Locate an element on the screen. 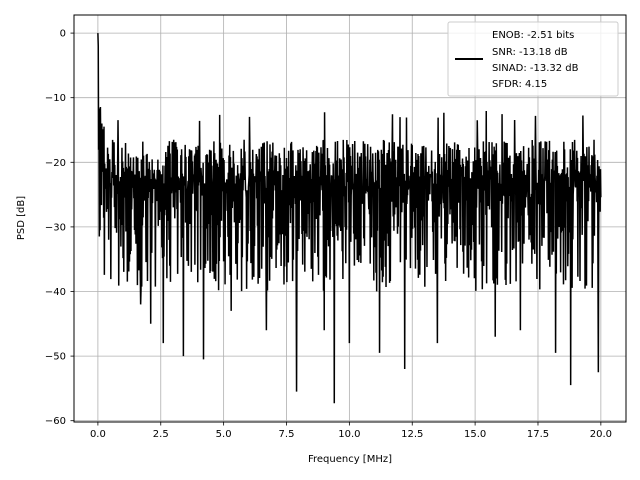 The image size is (640, 480). x-tick-label: 7.5 is located at coordinates (287, 434).